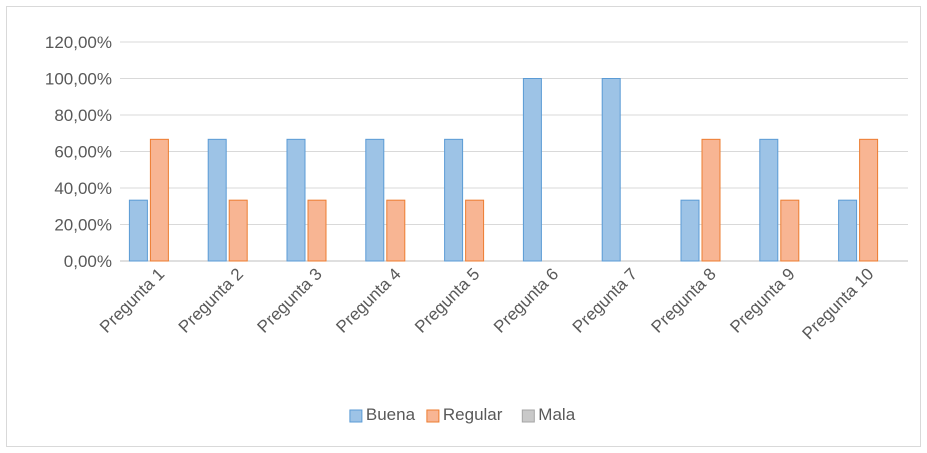 This screenshot has width=927, height=453. What do you see at coordinates (356, 416) in the screenshot?
I see `legend-swatch-buena` at bounding box center [356, 416].